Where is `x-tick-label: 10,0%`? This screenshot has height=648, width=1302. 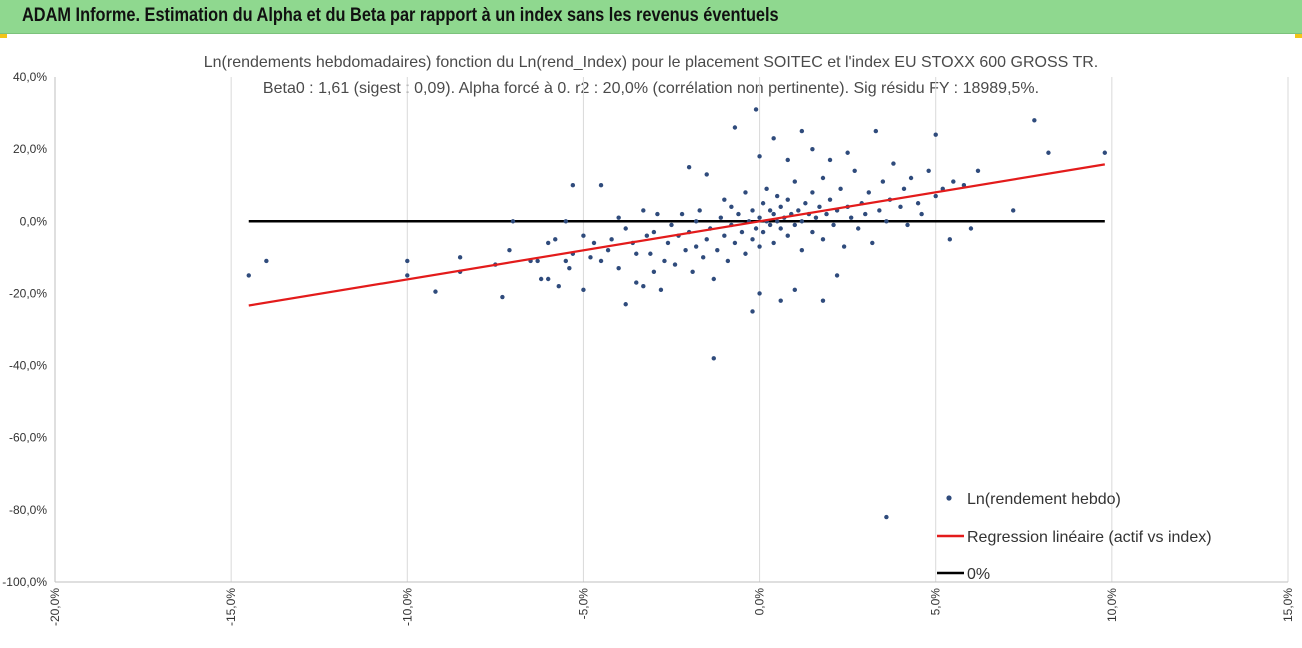
x-tick-label: 10,0% is located at coordinates (1112, 605).